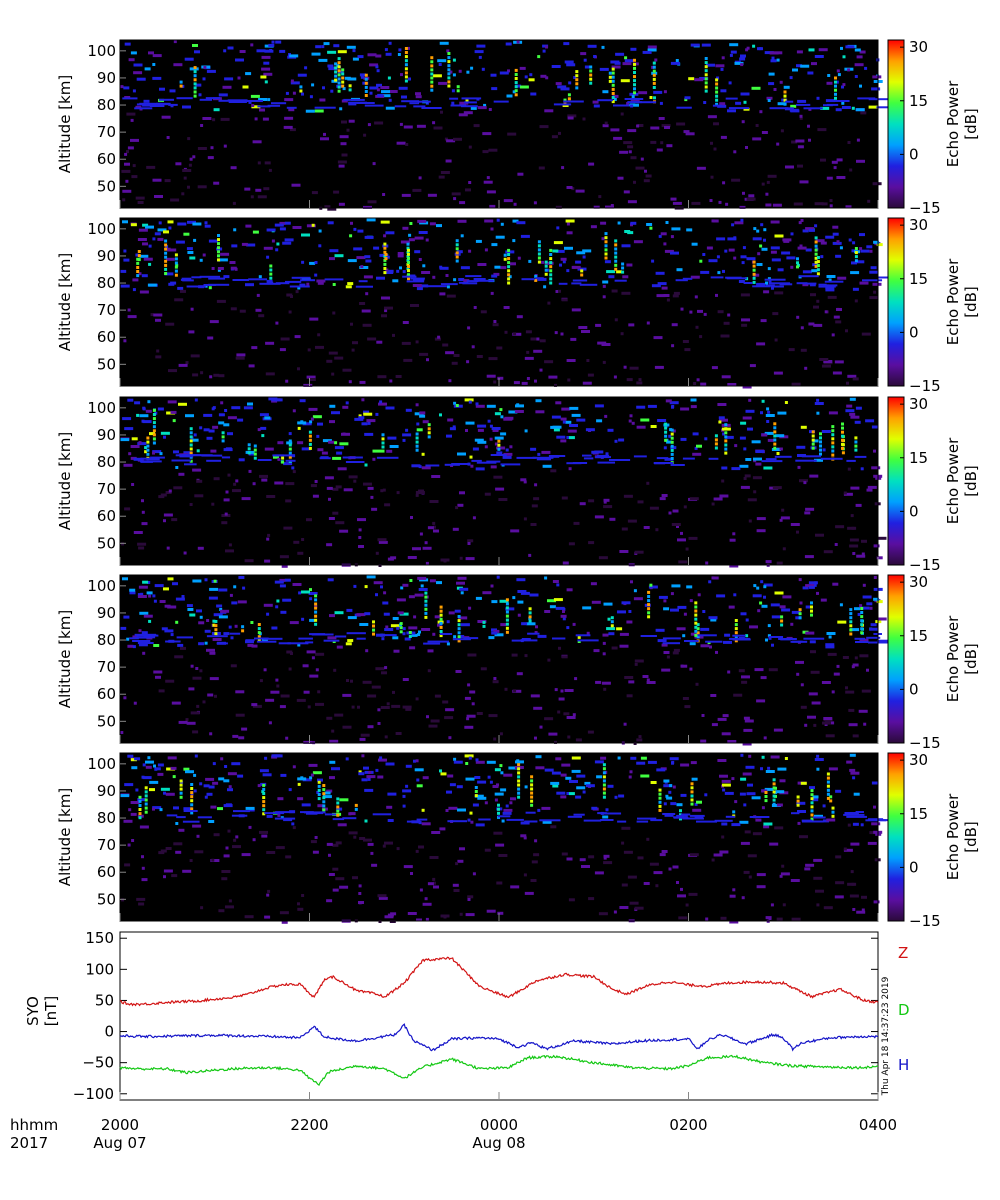 Image resolution: width=1000 pixels, height=1200 pixels. Describe the element at coordinates (499, 1037) in the screenshot. I see `series-line-H` at that location.